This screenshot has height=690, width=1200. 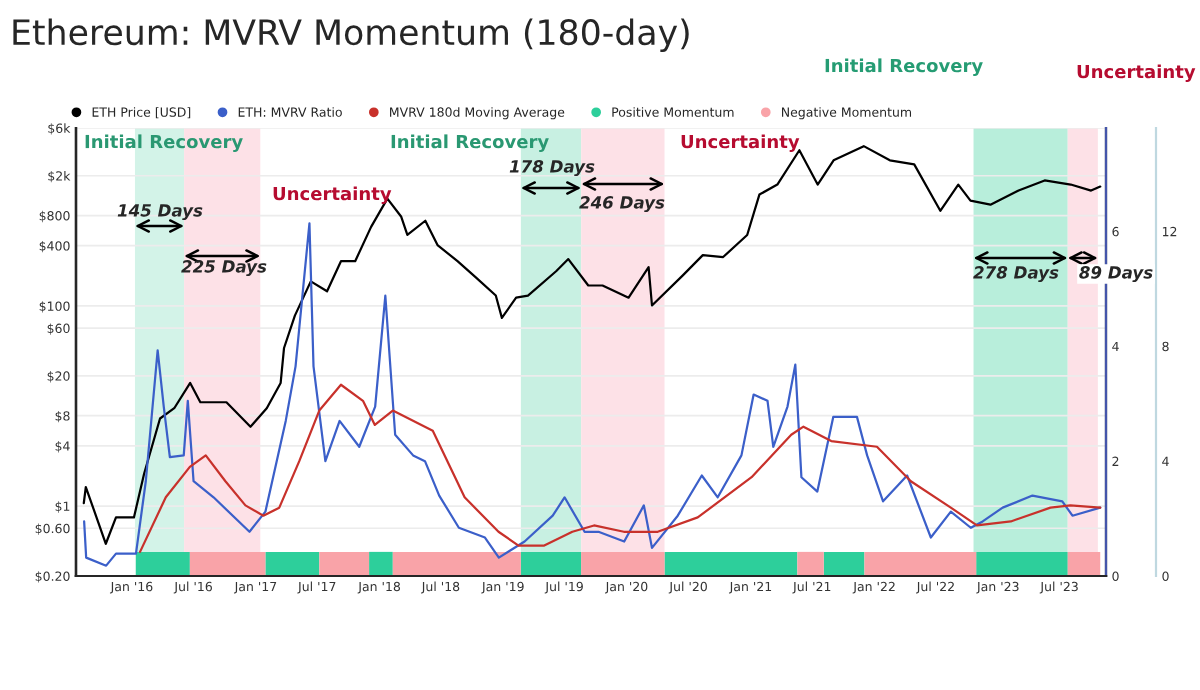 What do you see at coordinates (224, 268) in the screenshot?
I see `annotation: 225 Days` at bounding box center [224, 268].